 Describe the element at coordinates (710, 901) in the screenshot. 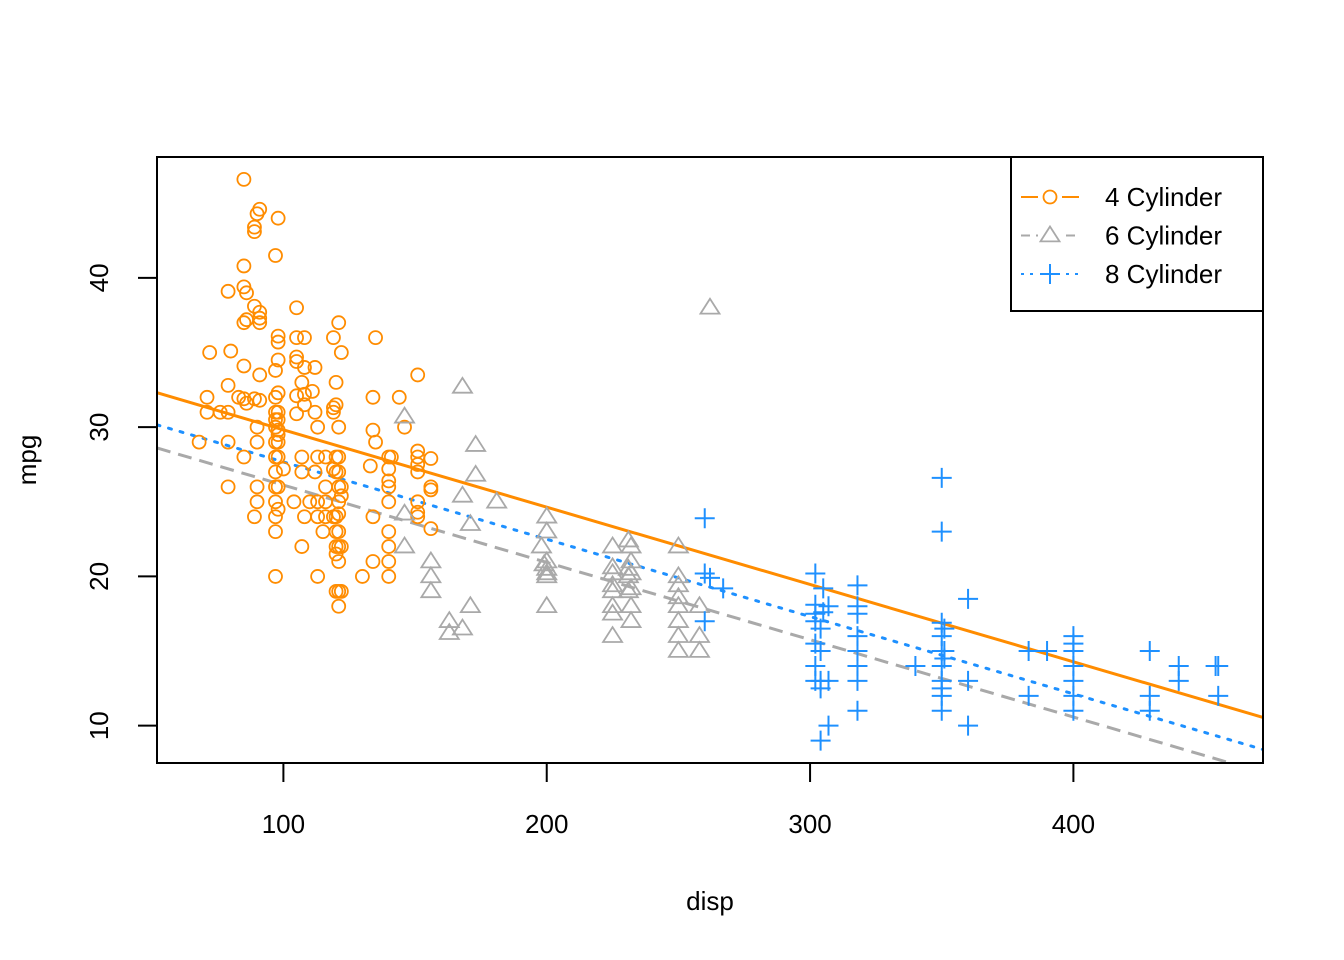

I see `x-axis-title: disp` at that location.